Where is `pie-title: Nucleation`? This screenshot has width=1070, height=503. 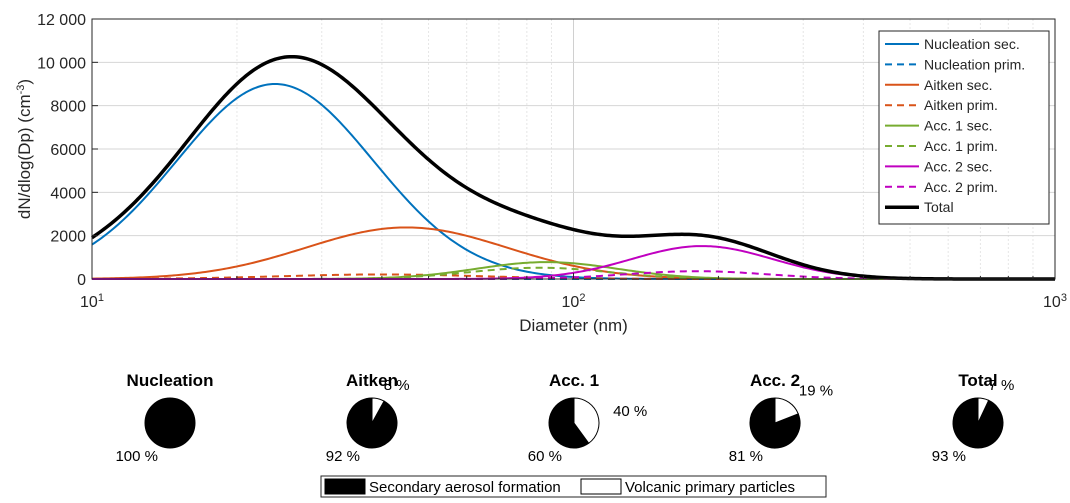 pie-title: Nucleation is located at coordinates (170, 380).